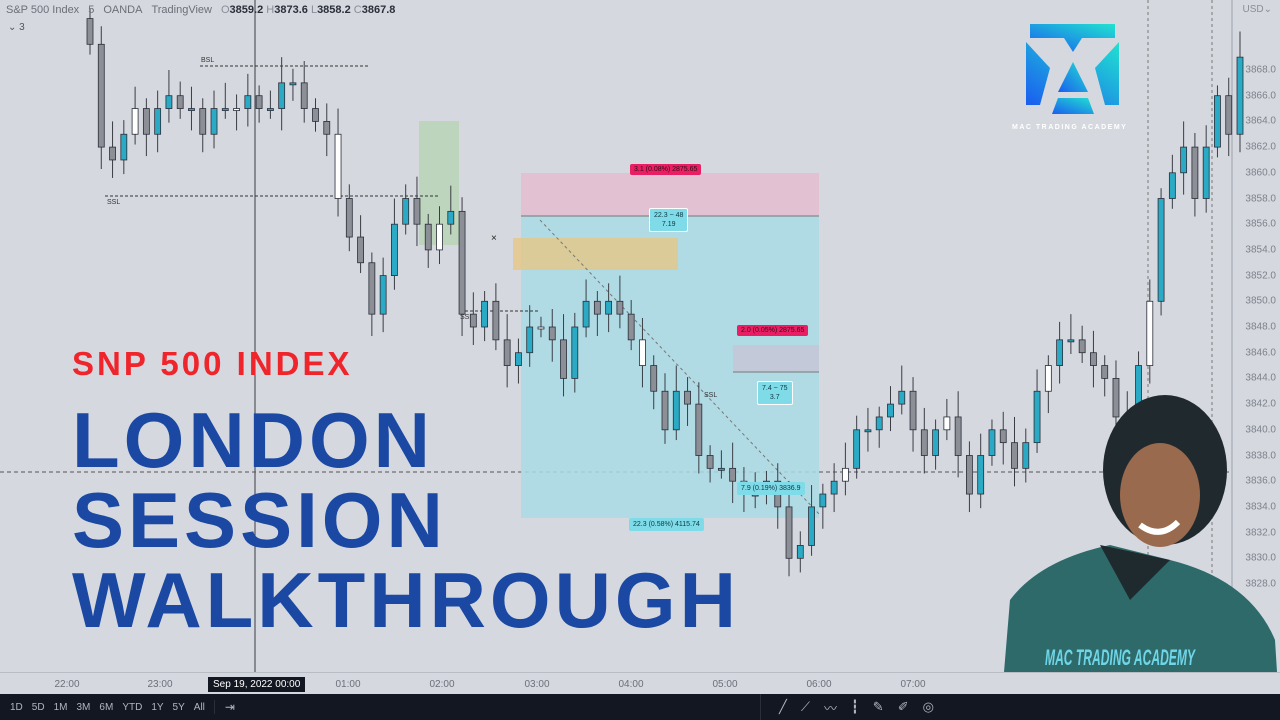 The width and height of the screenshot is (1280, 720). Describe the element at coordinates (668, 224) in the screenshot. I see `rr-line-2: 7.19` at that location.